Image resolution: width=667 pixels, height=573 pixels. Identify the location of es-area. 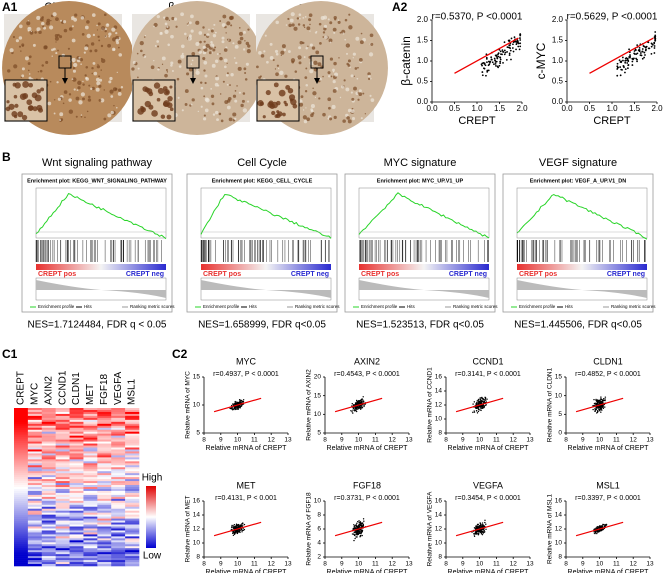
(266, 213).